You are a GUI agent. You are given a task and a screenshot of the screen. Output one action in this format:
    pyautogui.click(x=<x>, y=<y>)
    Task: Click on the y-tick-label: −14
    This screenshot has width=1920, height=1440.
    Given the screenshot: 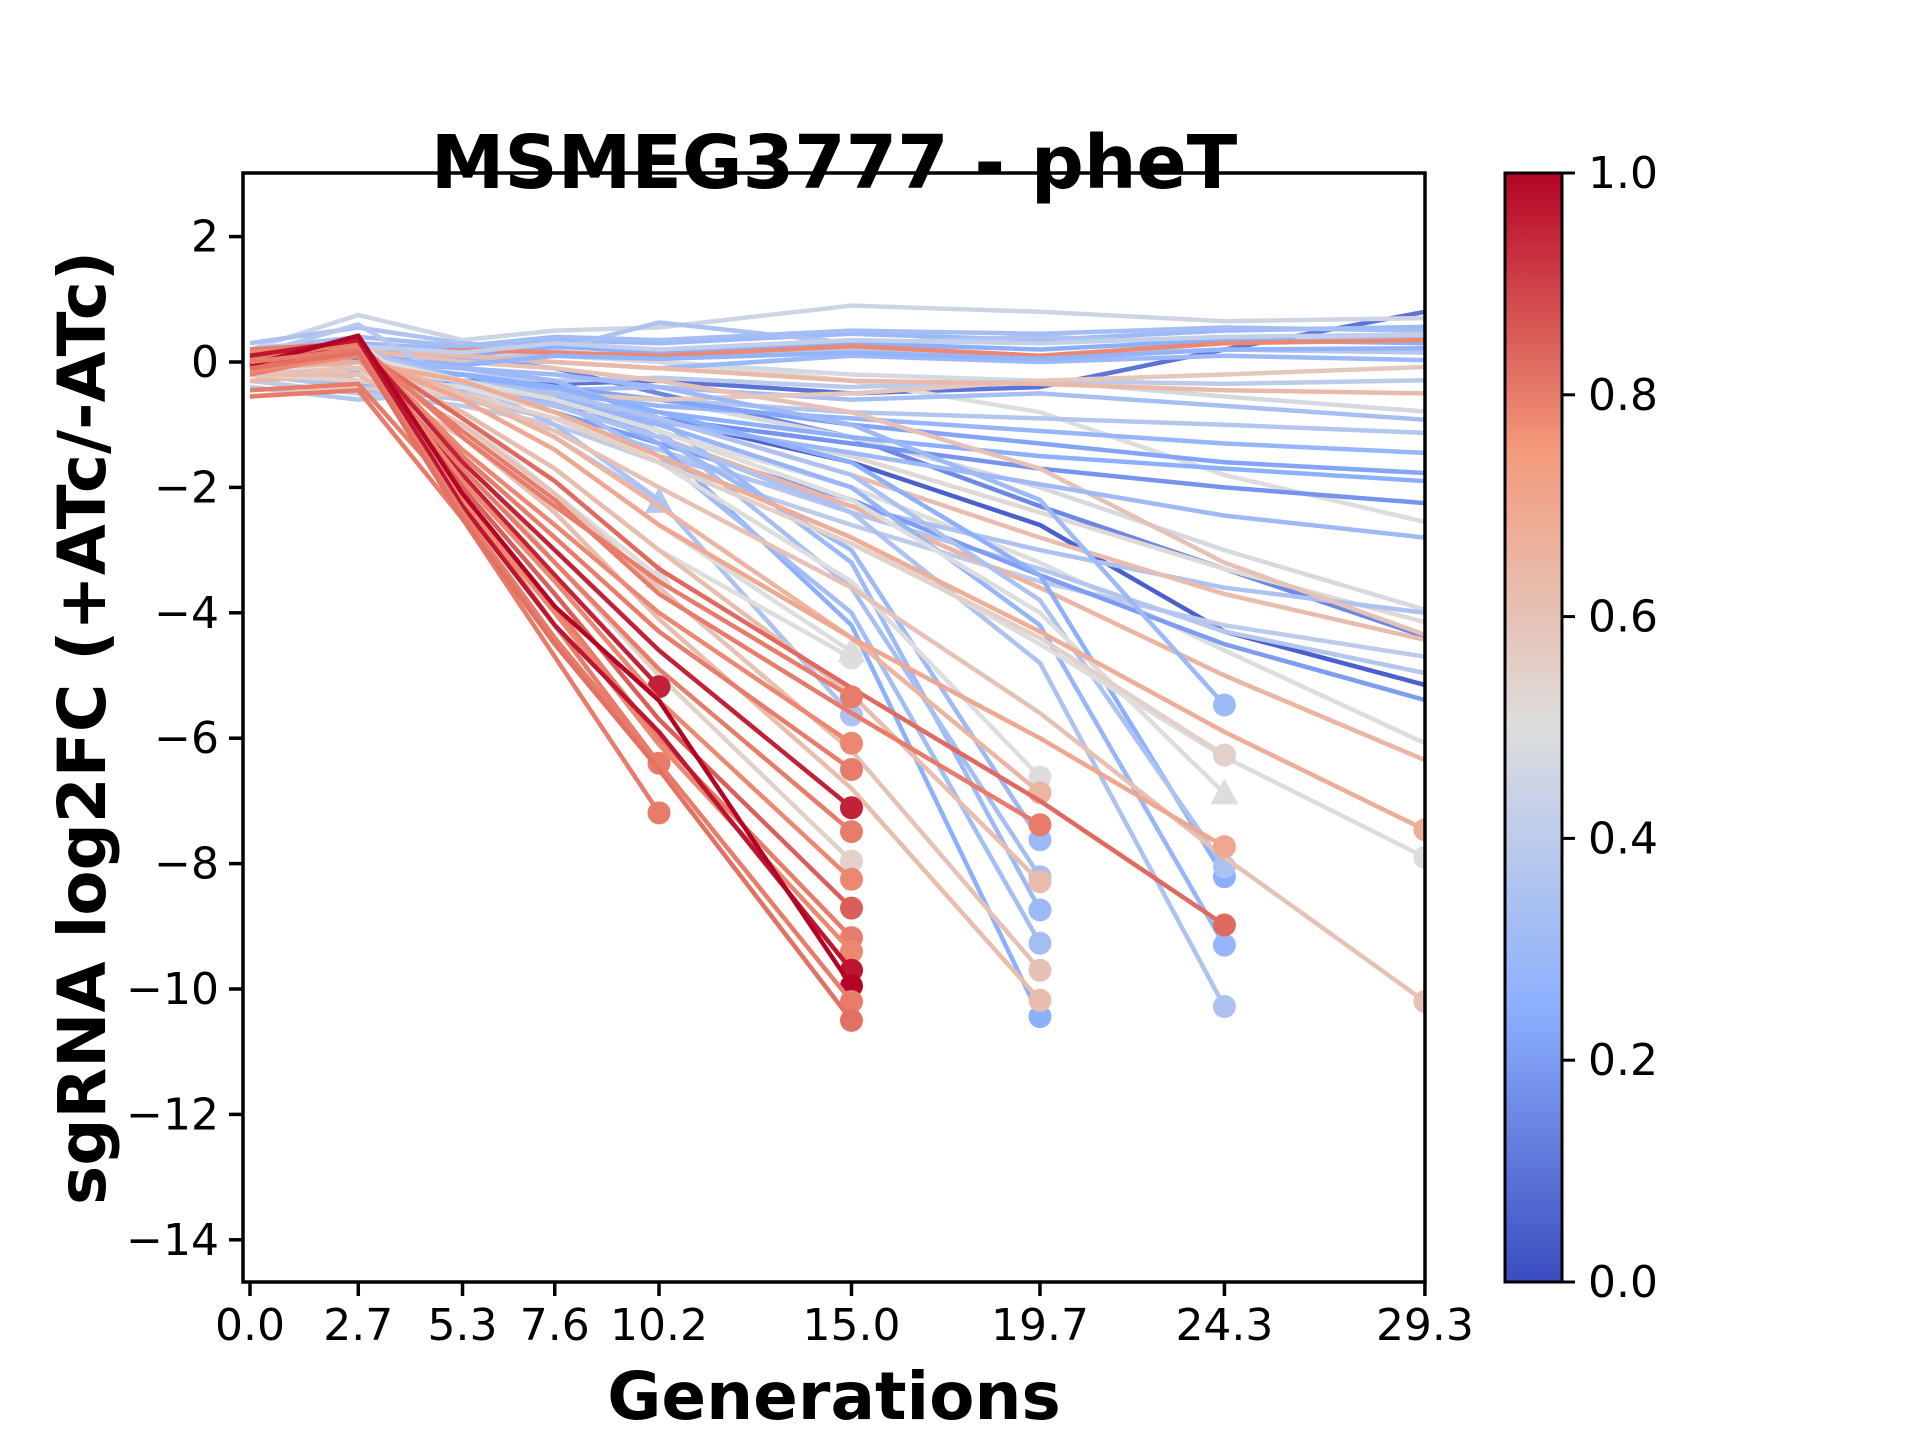 What is the action you would take?
    pyautogui.click(x=172, y=1240)
    